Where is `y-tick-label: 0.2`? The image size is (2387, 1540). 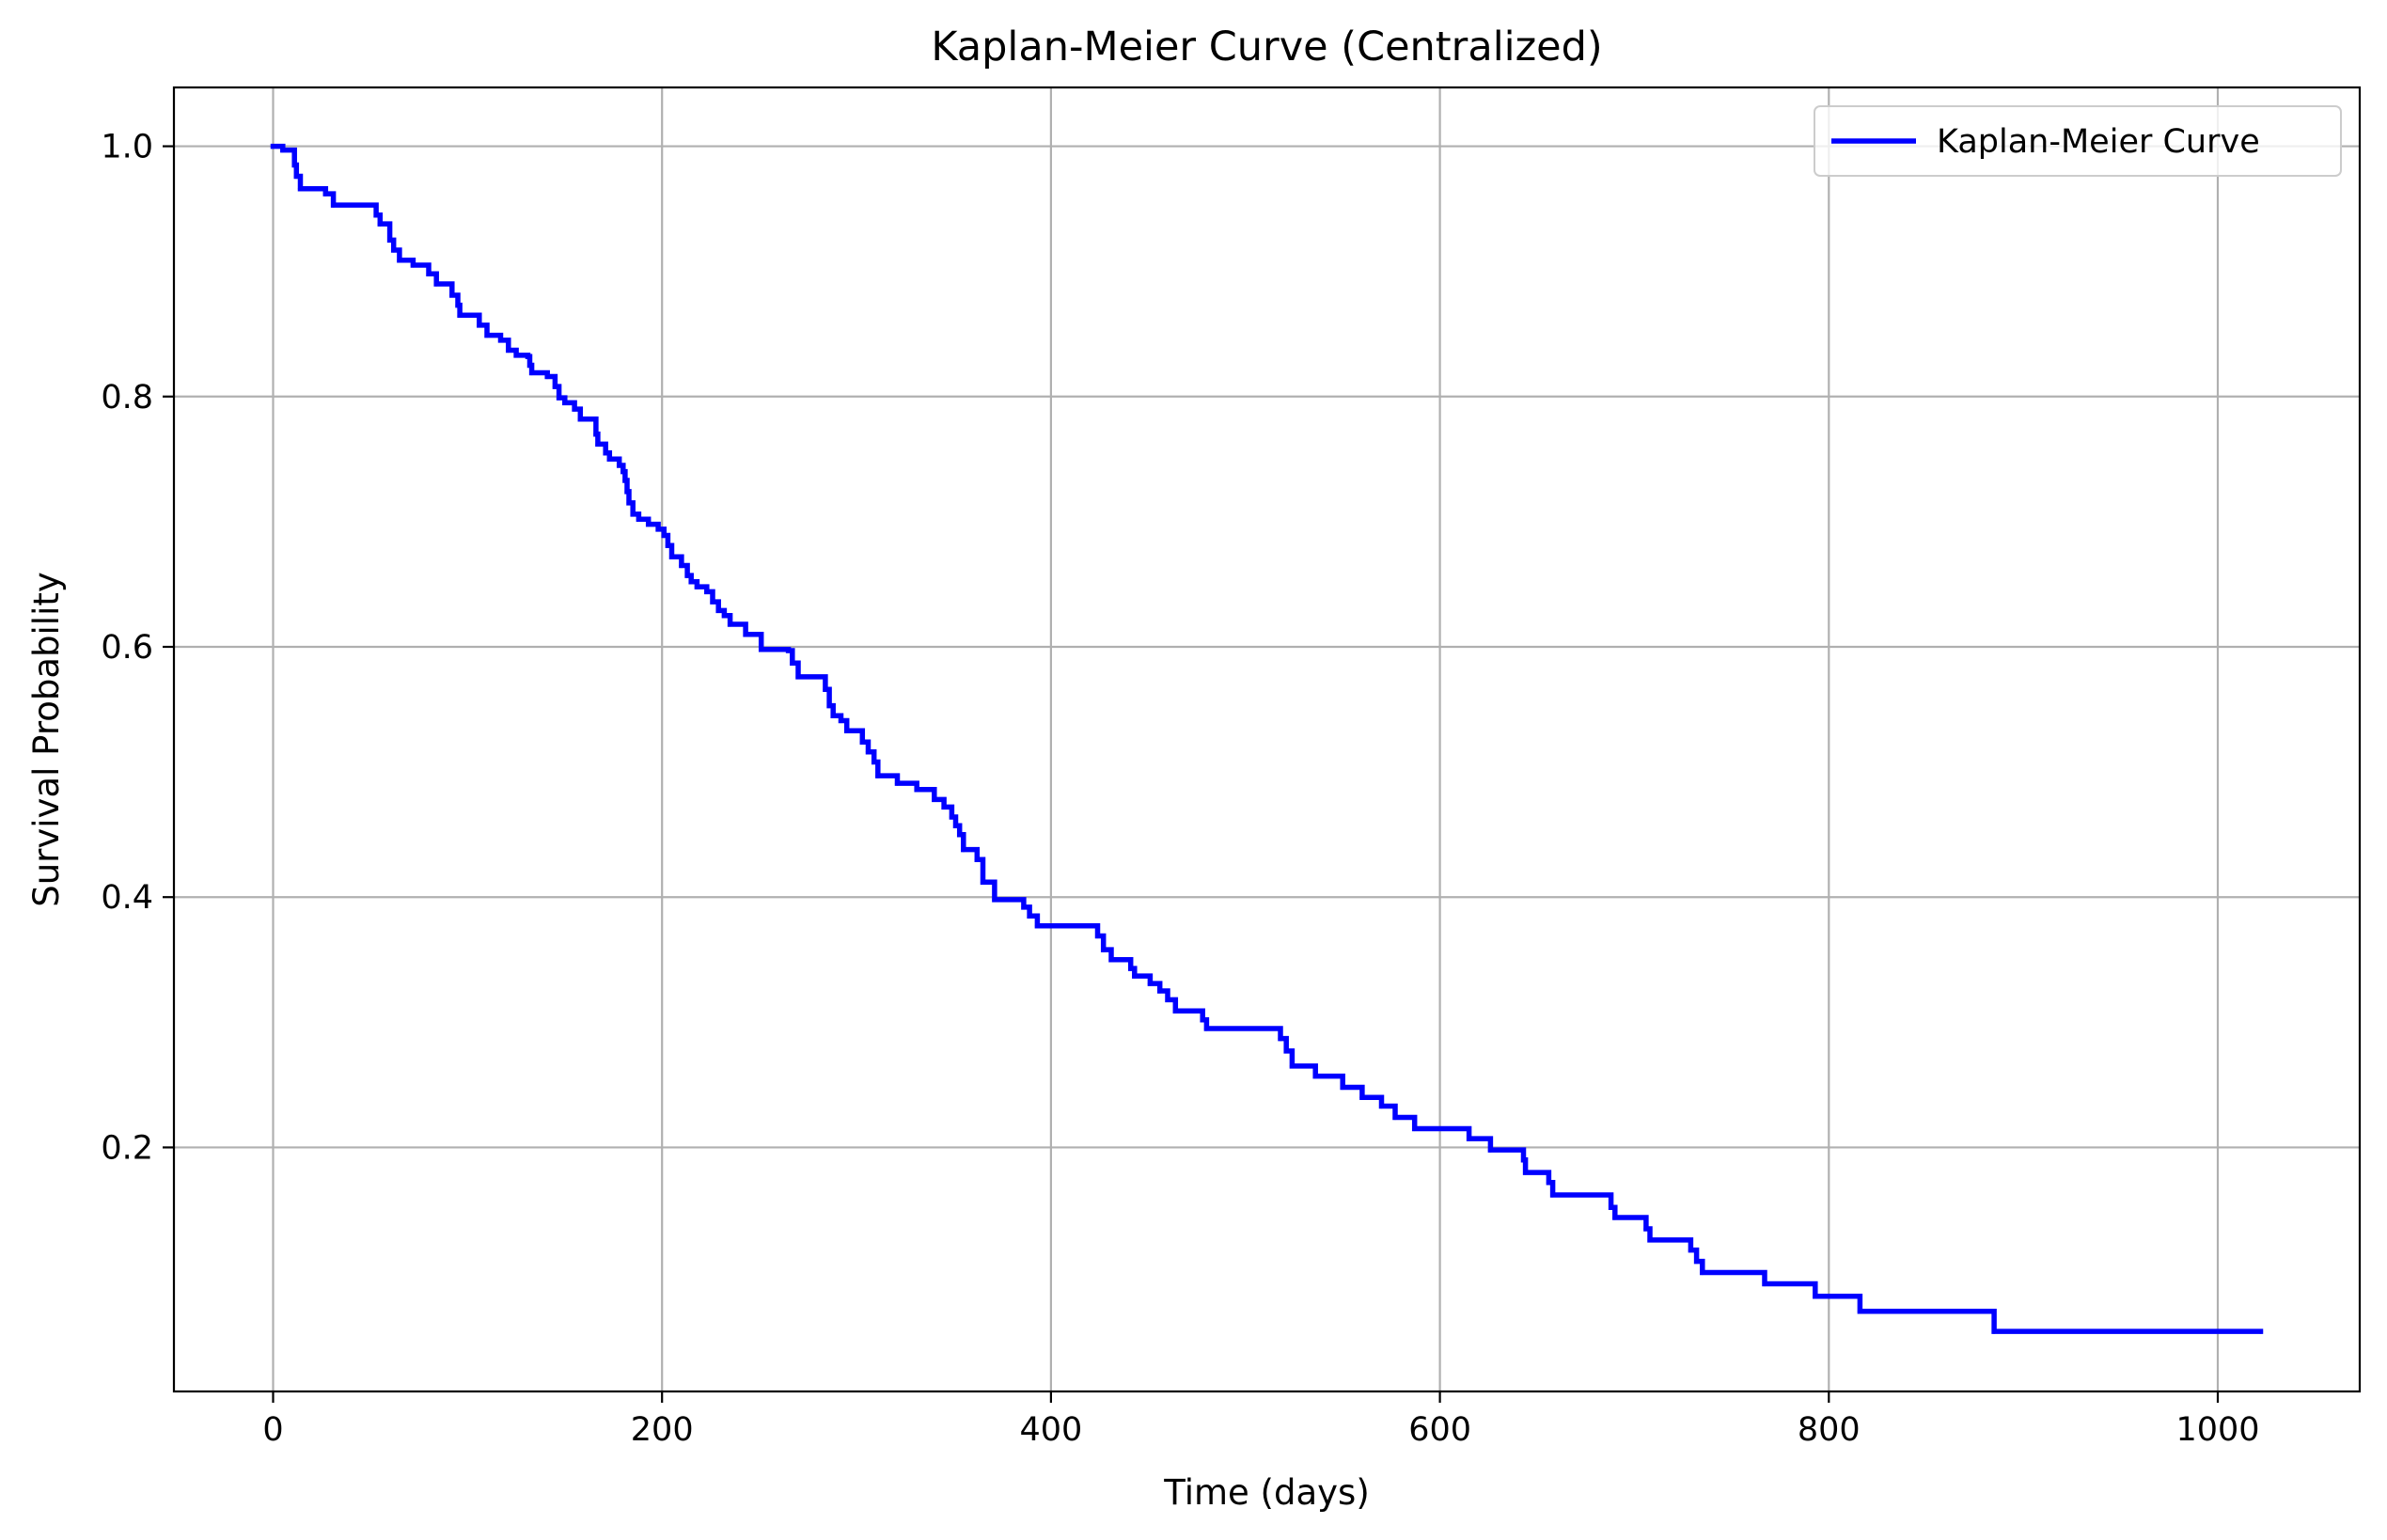 y-tick-label: 0.2 is located at coordinates (127, 1148).